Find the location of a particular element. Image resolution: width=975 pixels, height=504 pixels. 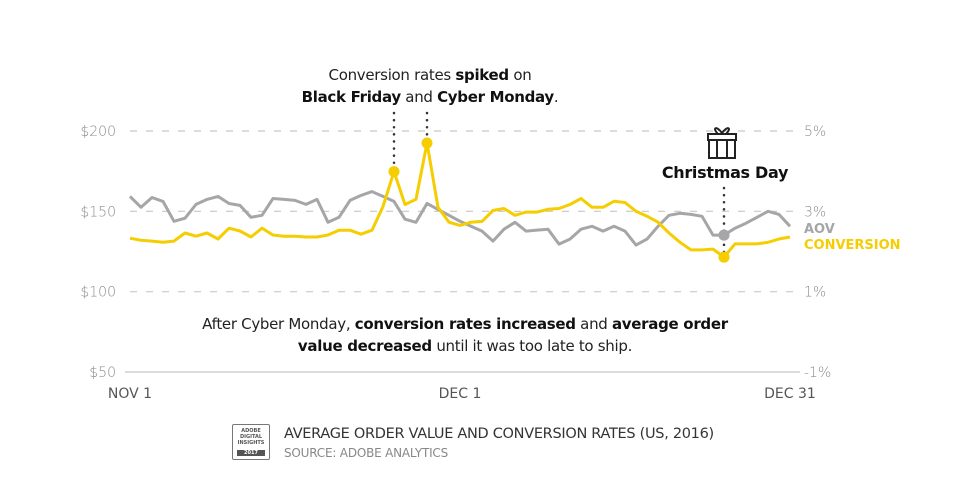

y-tick-left: $50 is located at coordinates (102, 373).